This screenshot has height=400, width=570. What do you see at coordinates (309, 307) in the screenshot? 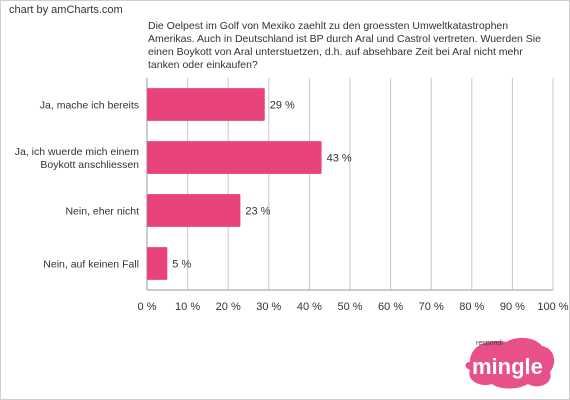
I see `x-tick-label: 40 %` at bounding box center [309, 307].